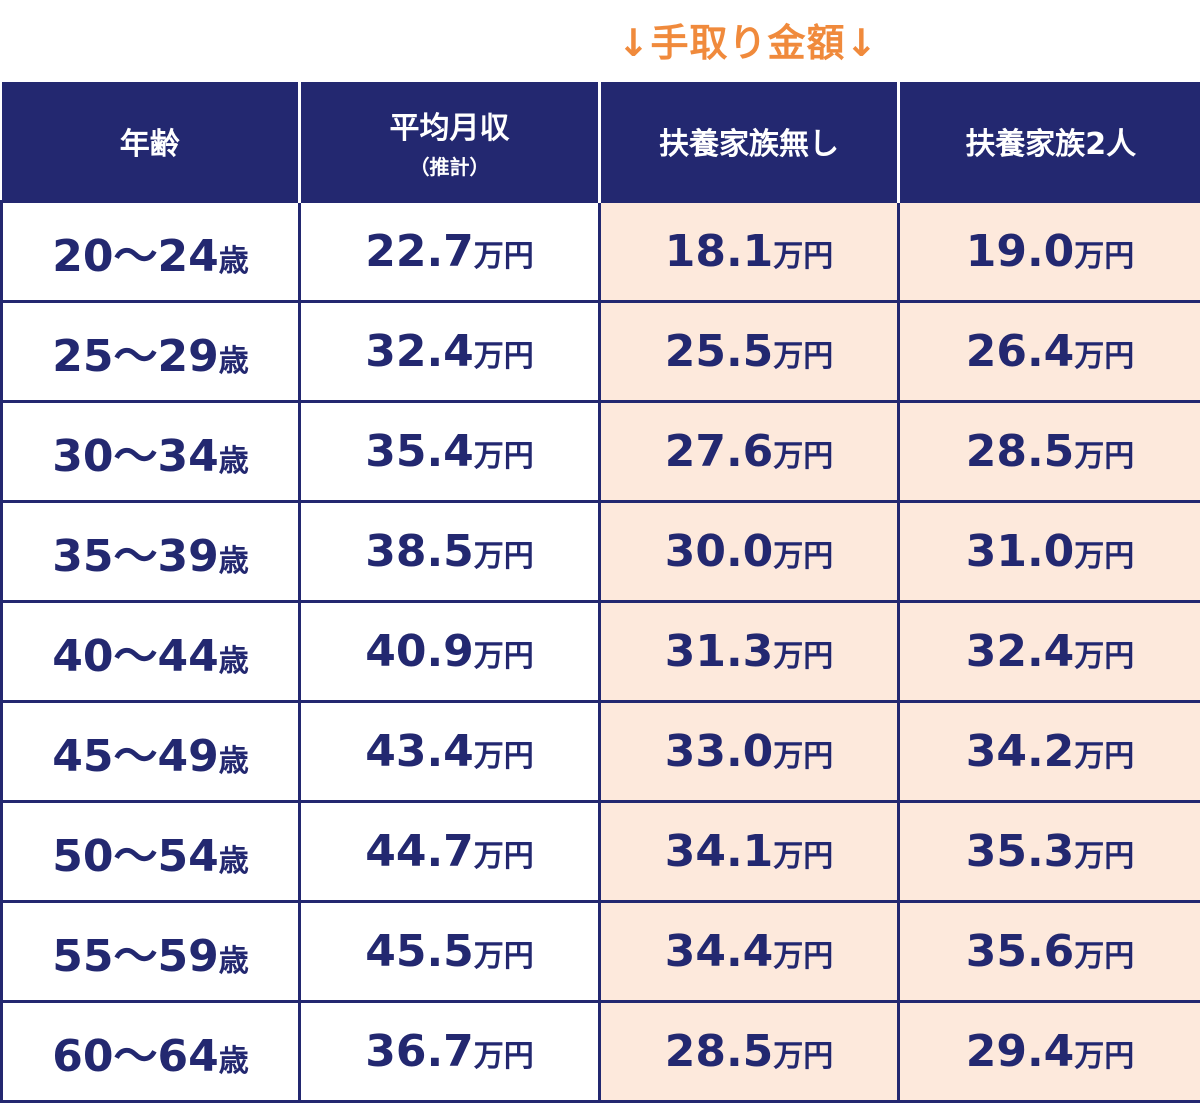 This screenshot has height=1105, width=1200. Describe the element at coordinates (1048, 451) in the screenshot. I see `two-dependents-cell: 28.5万円` at that location.